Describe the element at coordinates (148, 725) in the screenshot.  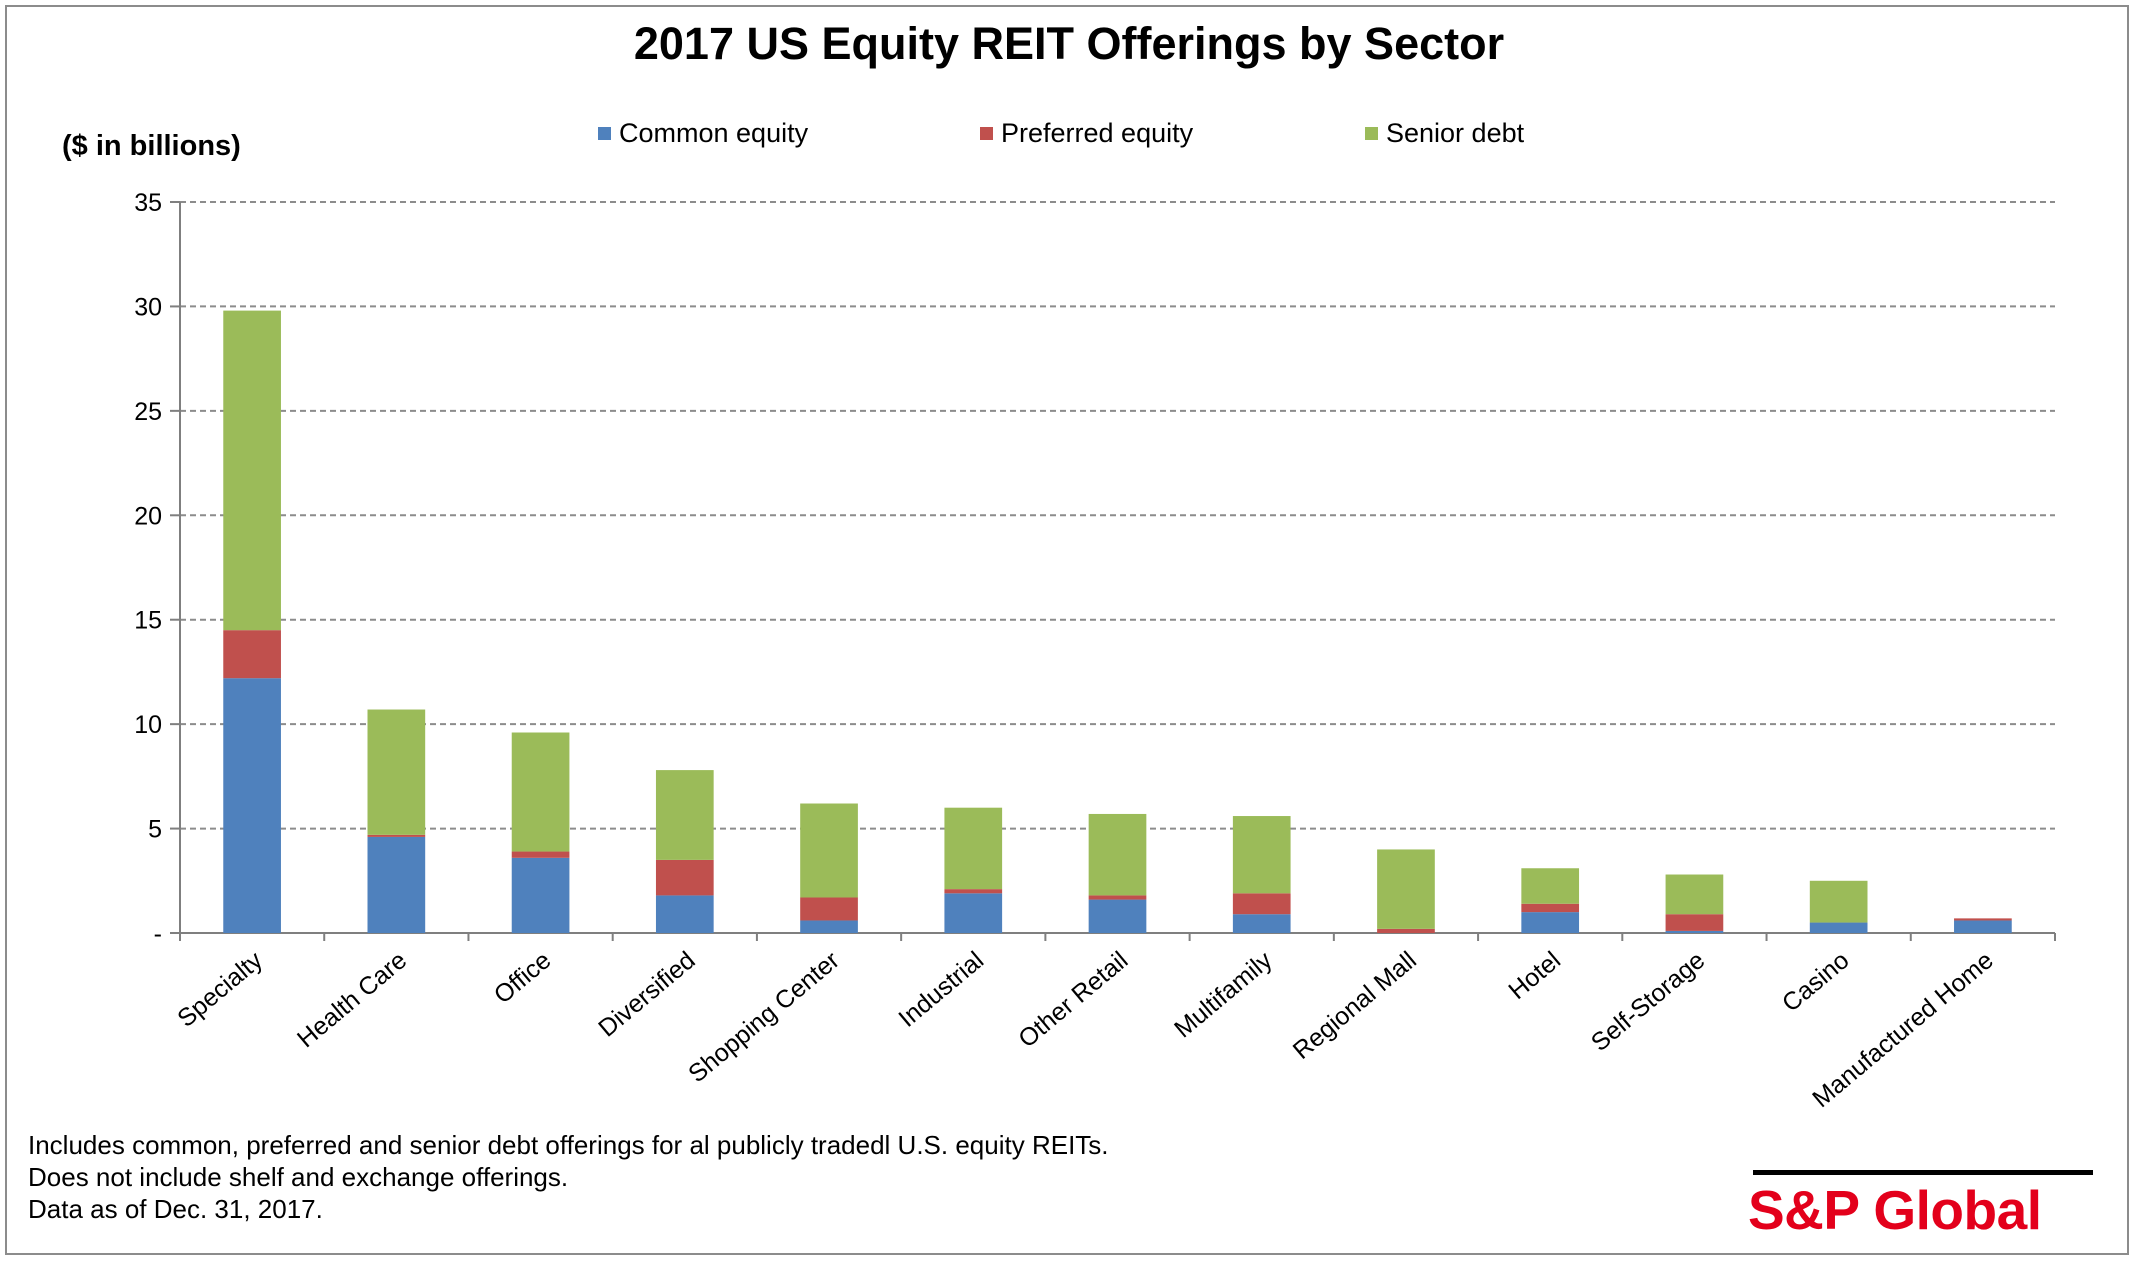
I see `y-tick-label: 10` at that location.